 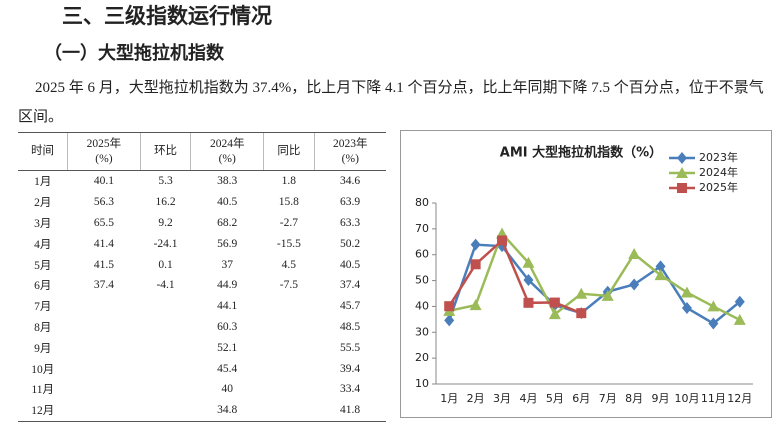 What do you see at coordinates (288, 222) in the screenshot?
I see `table-cell: -2.7` at bounding box center [288, 222].